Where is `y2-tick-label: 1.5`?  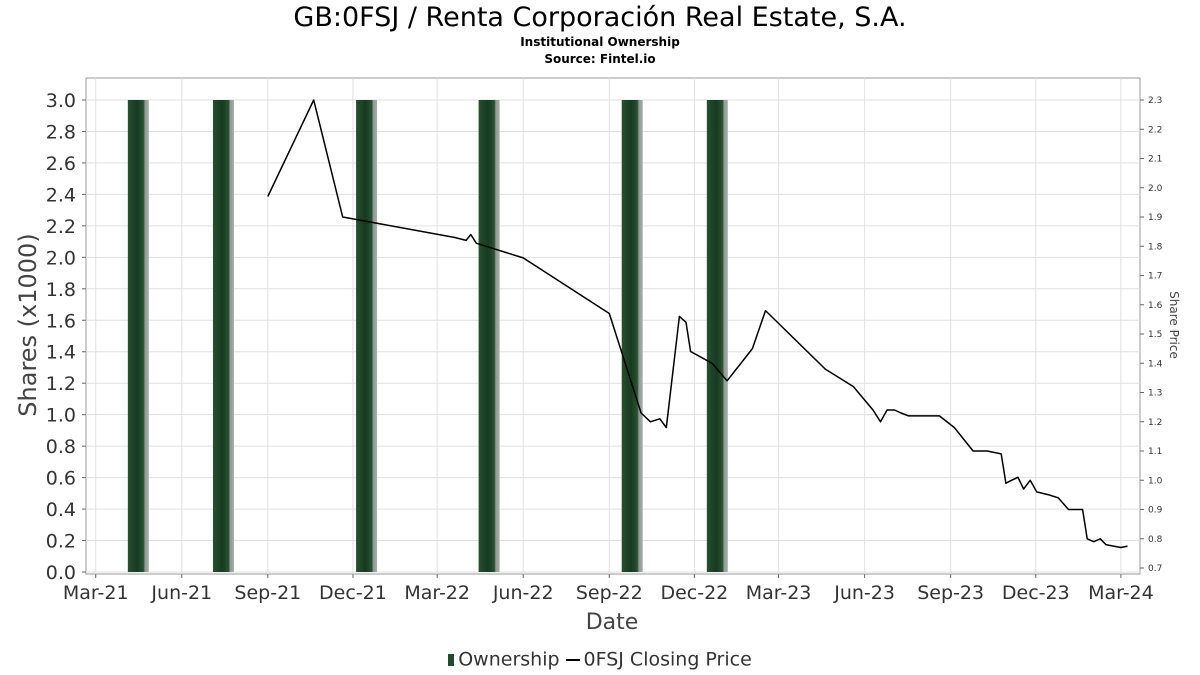 y2-tick-label: 1.5 is located at coordinates (1155, 335).